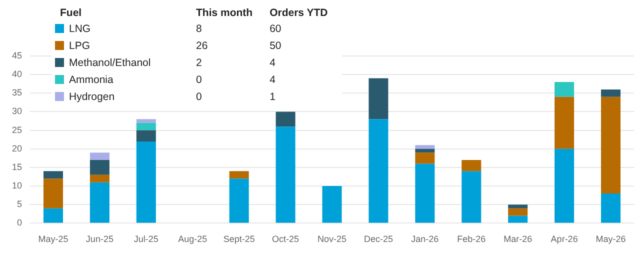 Image resolution: width=640 pixels, height=276 pixels. I want to click on y-tick-label: 35, so click(17, 93).